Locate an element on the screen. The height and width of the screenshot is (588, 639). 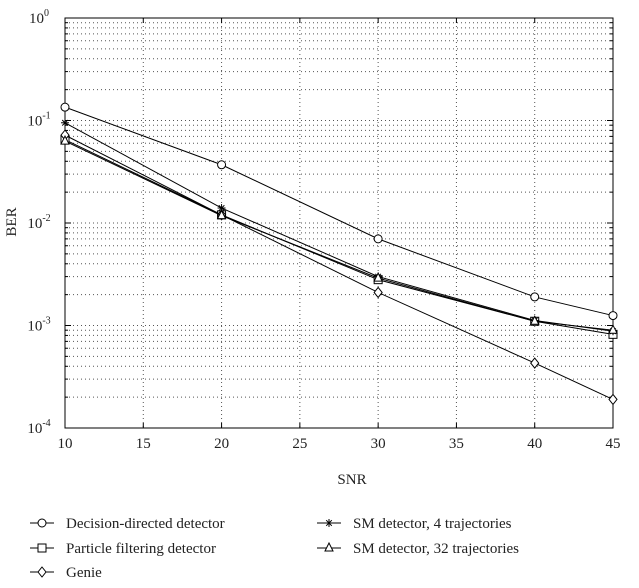
y-tick-label: 10⁻⁴ is located at coordinates (38, 427).